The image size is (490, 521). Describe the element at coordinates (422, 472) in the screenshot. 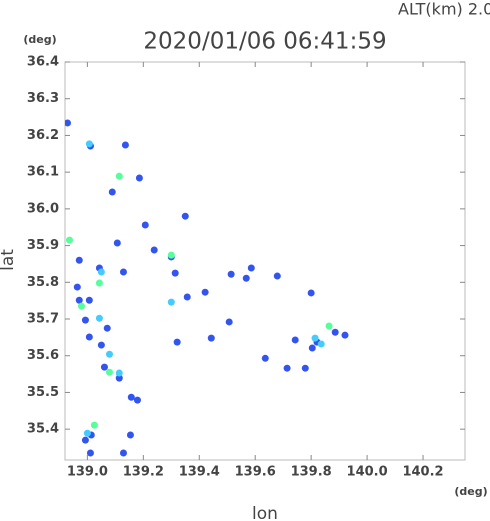

I see `x-tick-label: 140.2` at that location.